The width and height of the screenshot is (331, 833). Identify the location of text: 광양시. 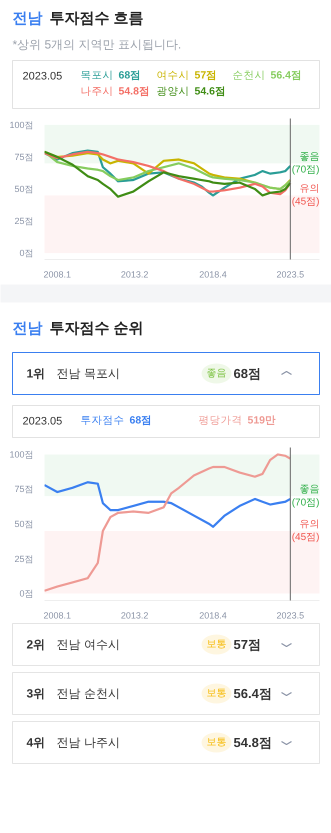
(173, 92).